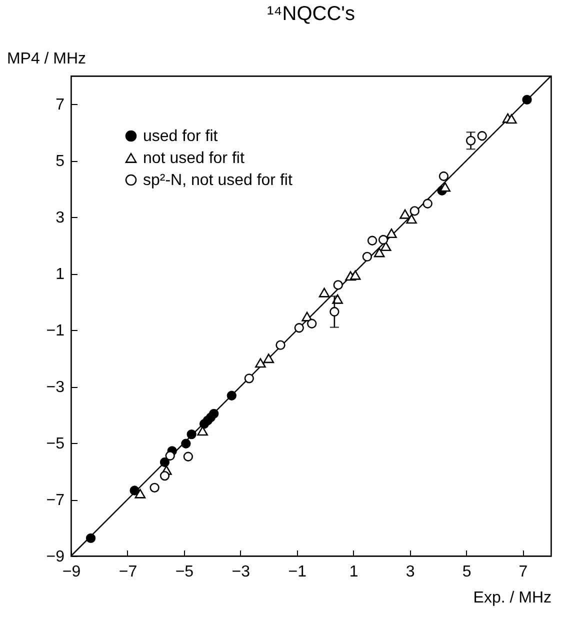 The image size is (583, 618). I want to click on legend-label: sp²-N, not used for fit, so click(218, 180).